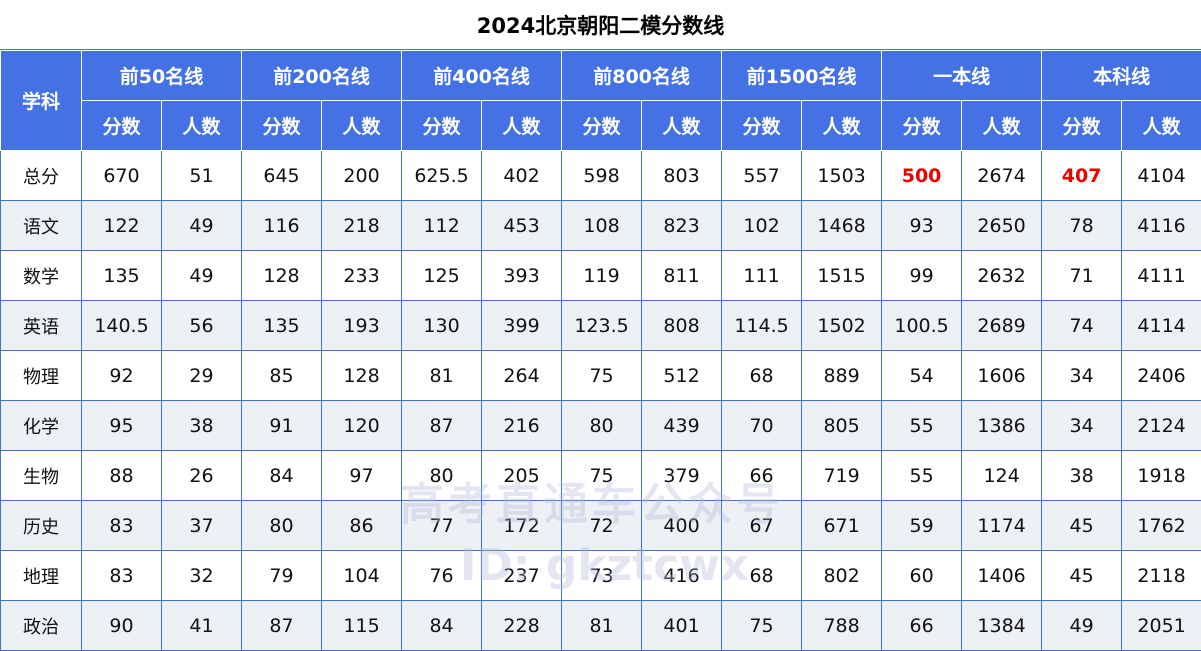  I want to click on score-cell: 670, so click(121, 175).